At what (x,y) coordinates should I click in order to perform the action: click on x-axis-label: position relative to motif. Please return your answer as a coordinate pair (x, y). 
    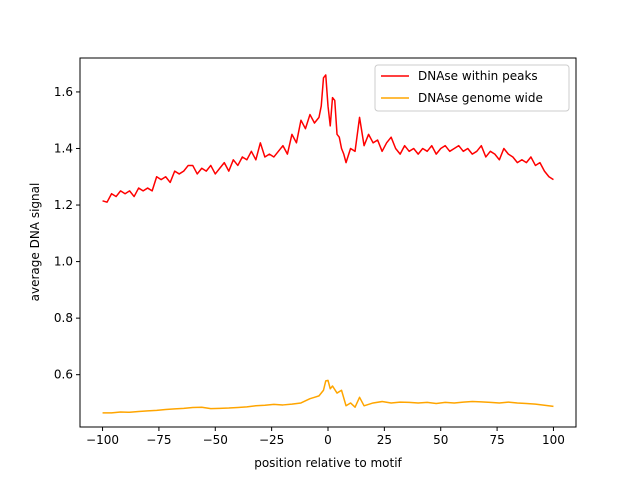
    Looking at the image, I should click on (328, 463).